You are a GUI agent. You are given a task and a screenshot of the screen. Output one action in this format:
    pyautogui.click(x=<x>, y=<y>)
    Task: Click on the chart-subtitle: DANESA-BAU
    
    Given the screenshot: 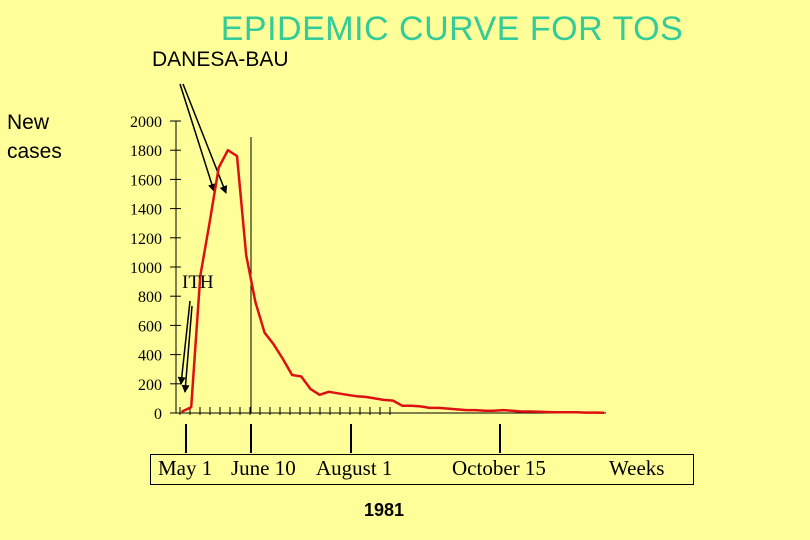 What is the action you would take?
    pyautogui.click(x=220, y=59)
    